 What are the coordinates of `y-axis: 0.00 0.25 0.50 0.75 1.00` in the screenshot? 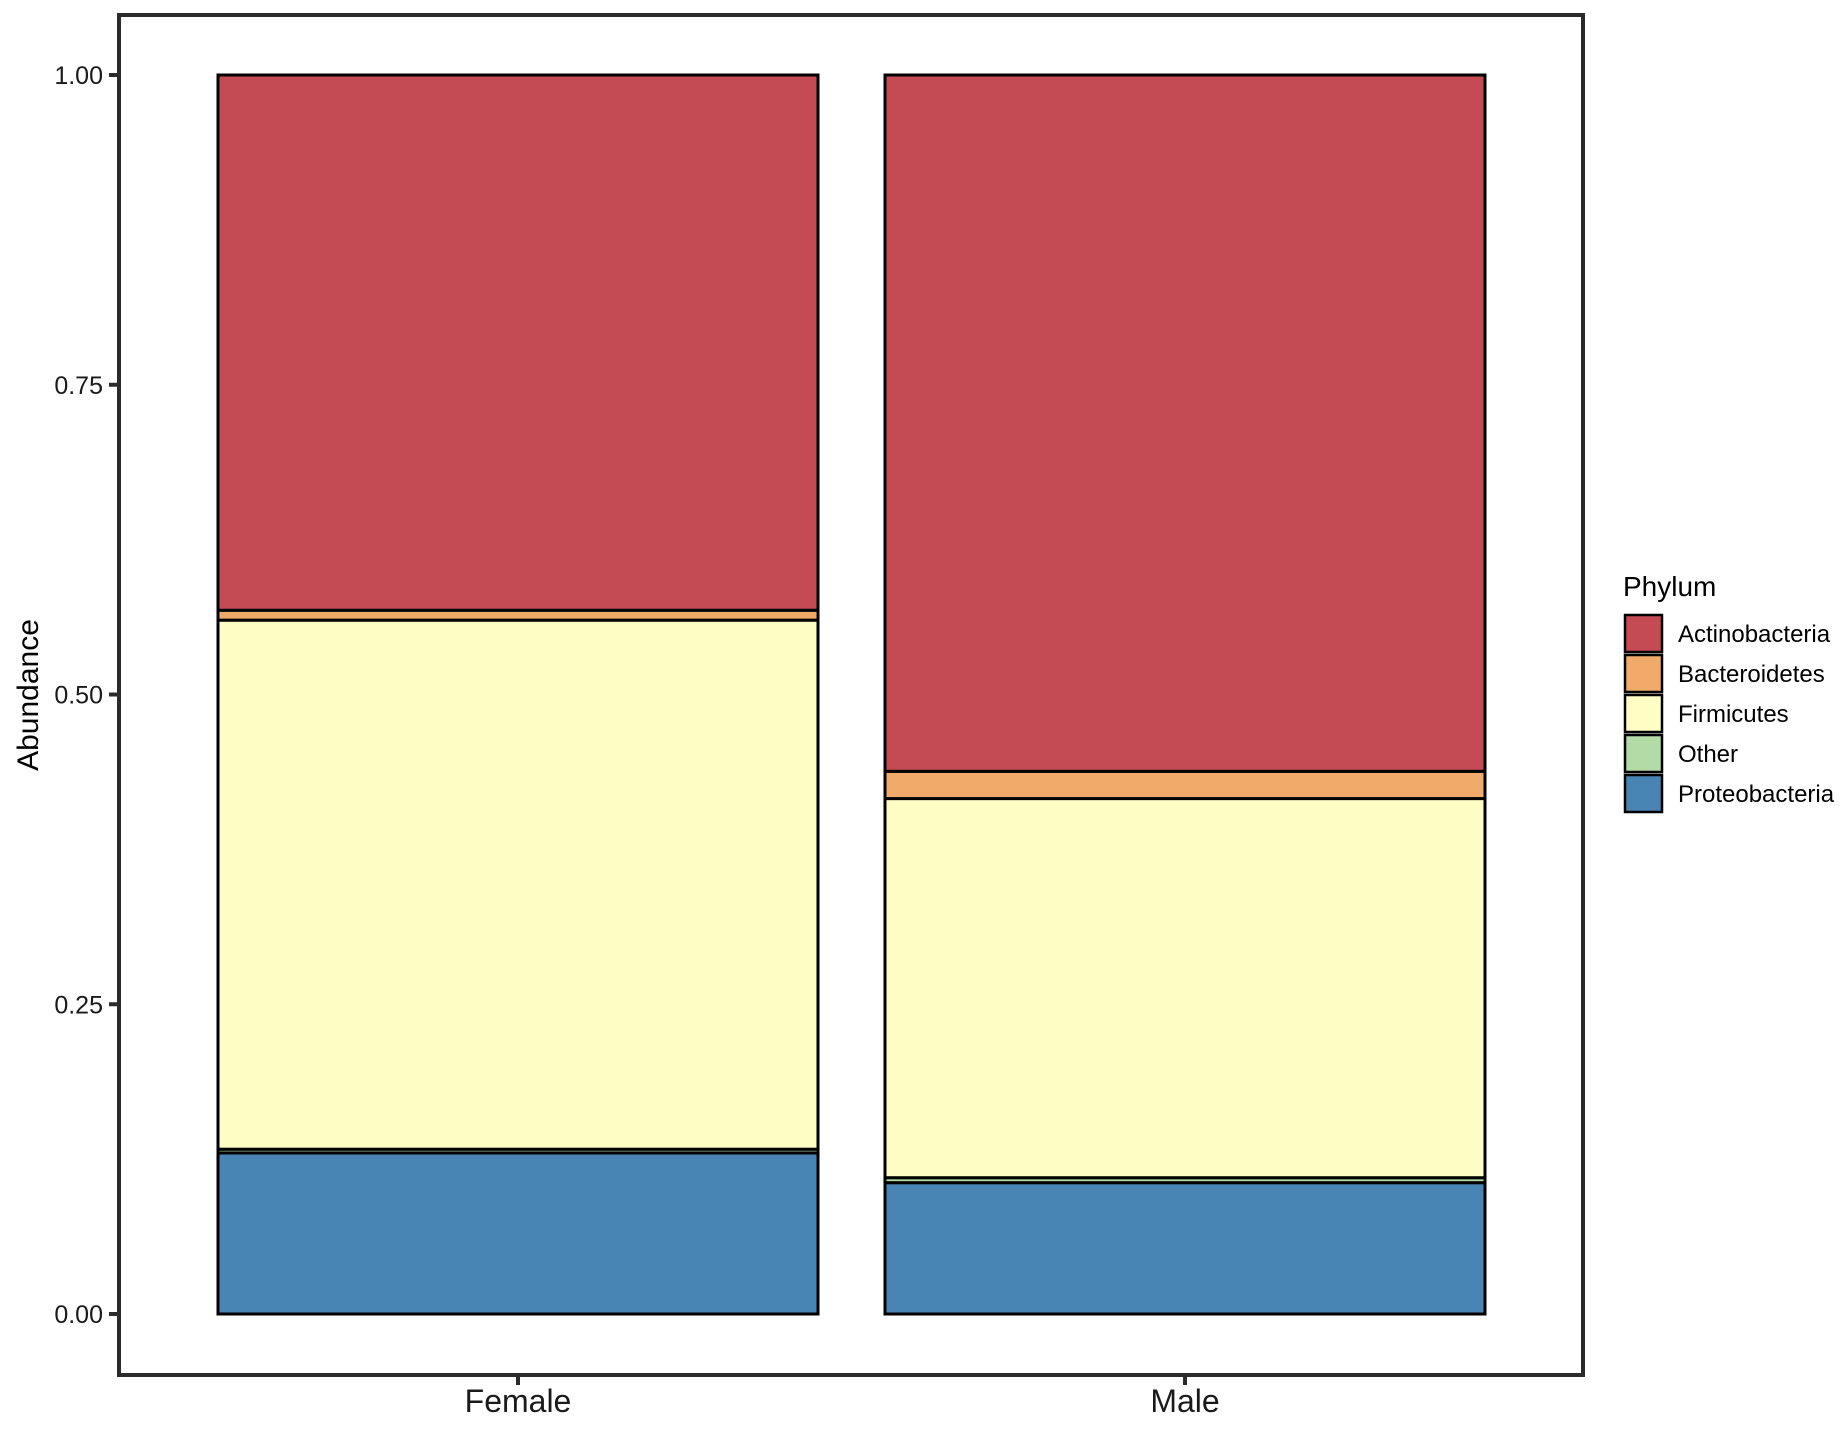 It's located at (86, 695).